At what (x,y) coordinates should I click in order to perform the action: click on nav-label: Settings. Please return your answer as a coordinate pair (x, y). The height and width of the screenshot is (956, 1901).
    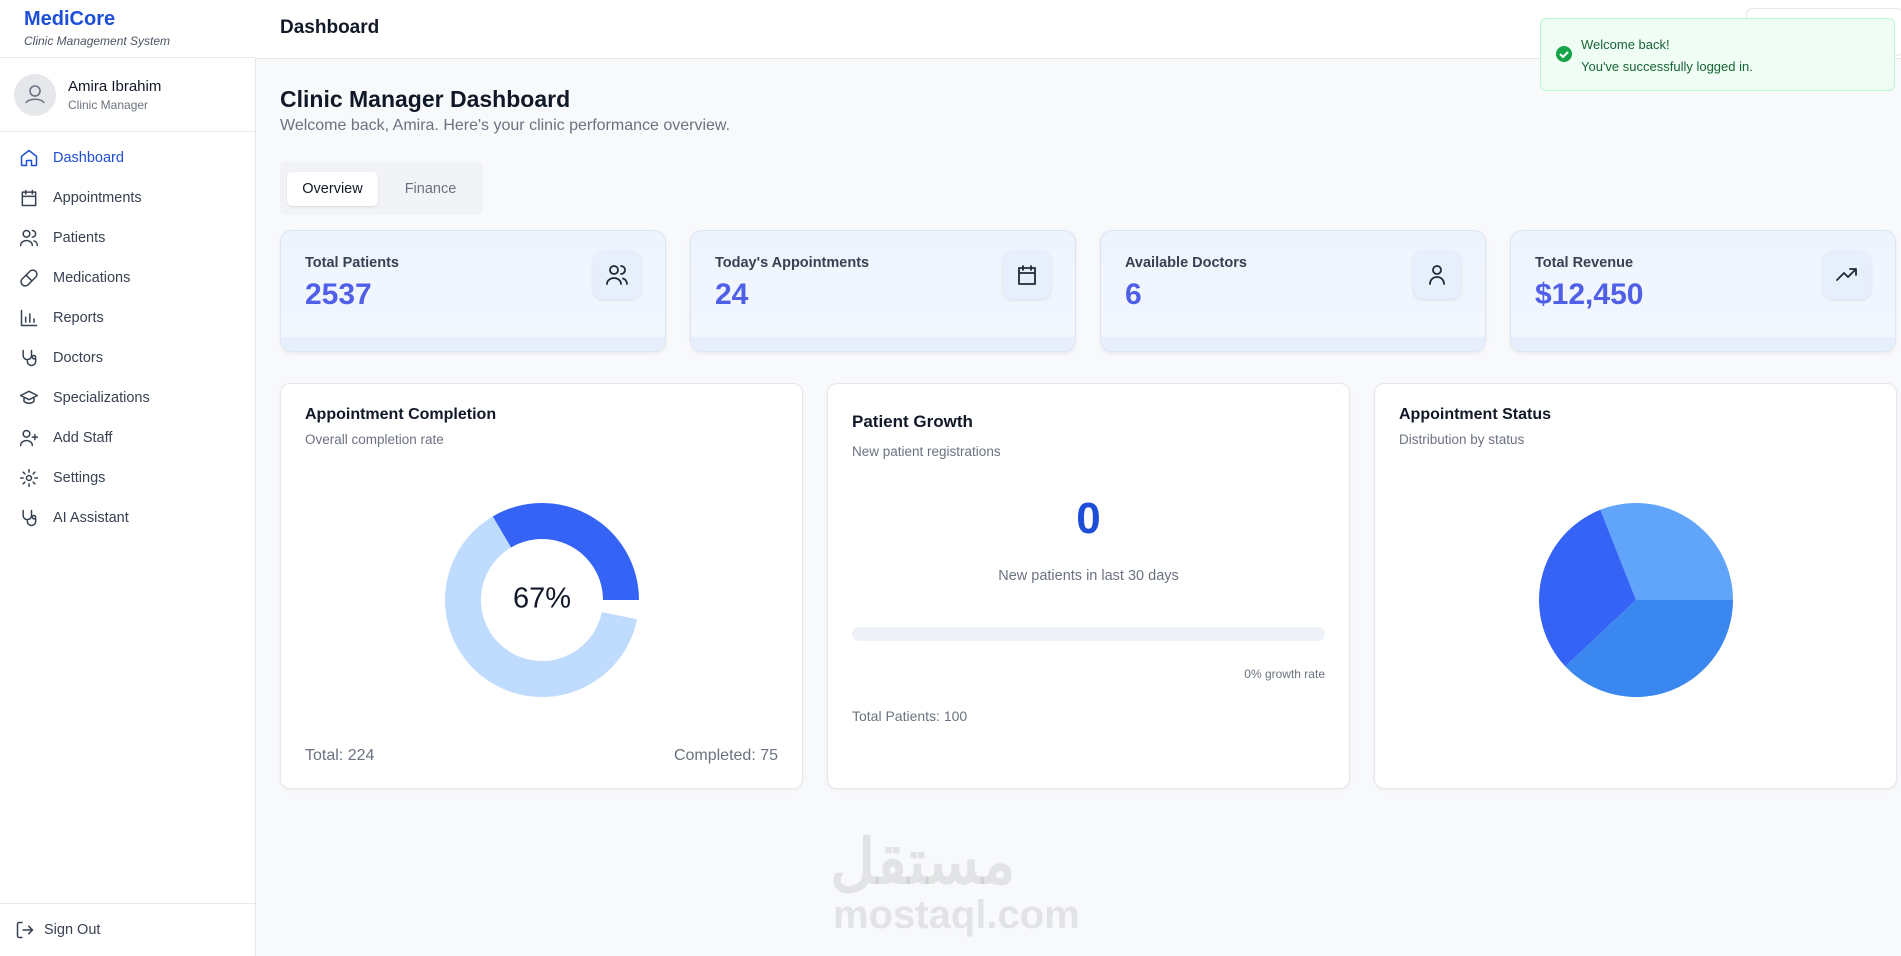
    Looking at the image, I should click on (79, 478).